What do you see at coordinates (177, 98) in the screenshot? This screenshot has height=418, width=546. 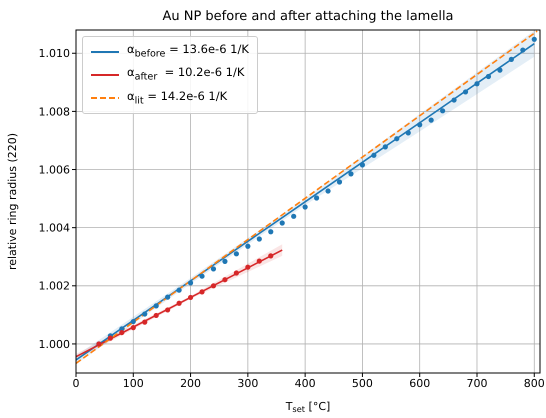 I see `legend-label: α$_{lit}$ = 14.2e-6 1/K` at bounding box center [177, 98].